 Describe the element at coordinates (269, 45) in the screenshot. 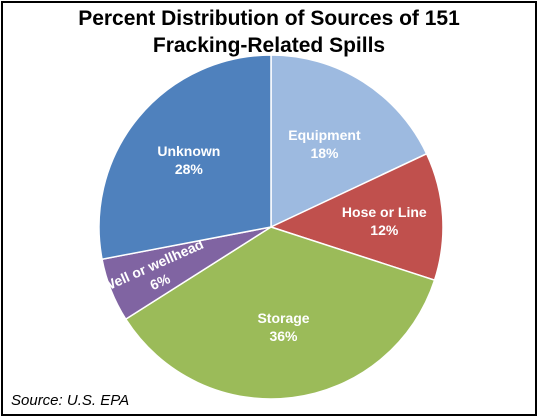

I see `chart-title-line-2: Fracking-Related Spills` at that location.